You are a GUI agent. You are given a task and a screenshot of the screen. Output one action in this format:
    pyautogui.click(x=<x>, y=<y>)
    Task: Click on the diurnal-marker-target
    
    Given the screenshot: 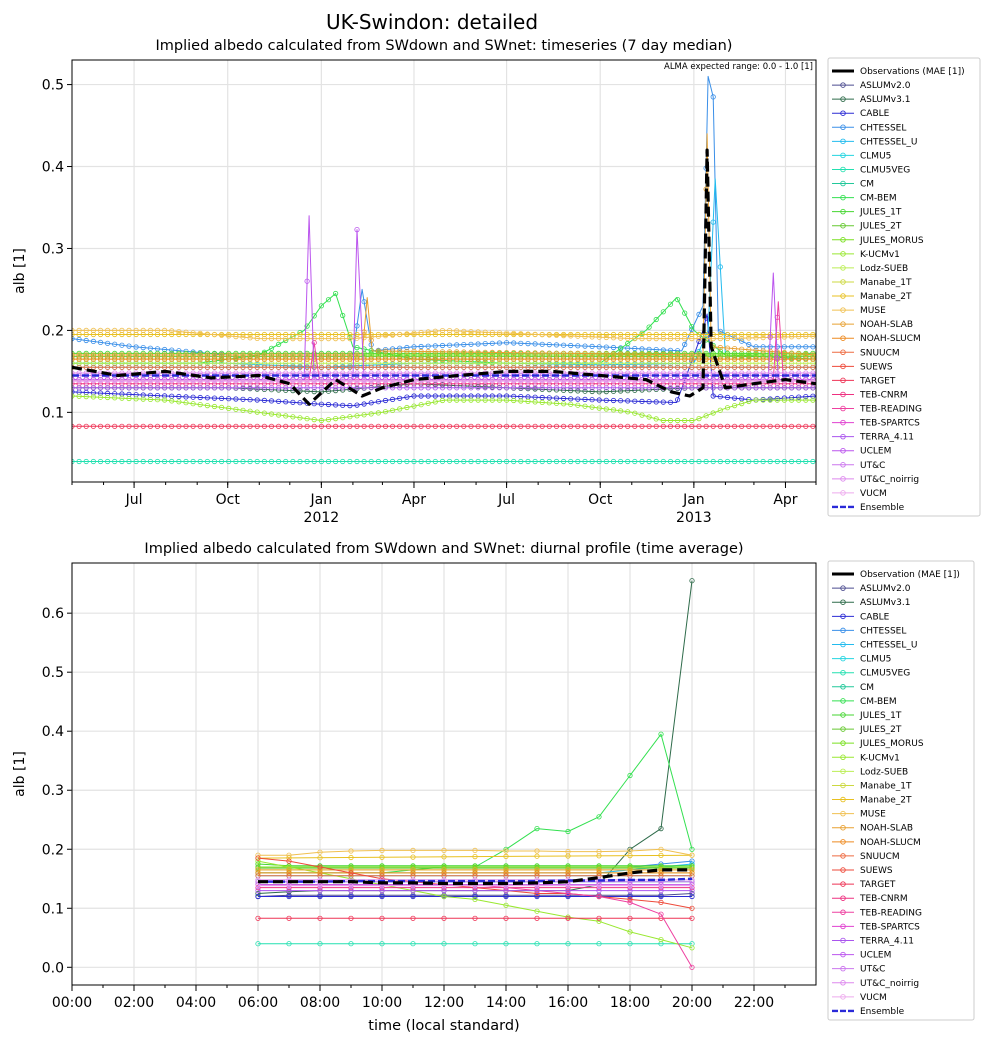 What is the action you would take?
    pyautogui.click(x=630, y=918)
    